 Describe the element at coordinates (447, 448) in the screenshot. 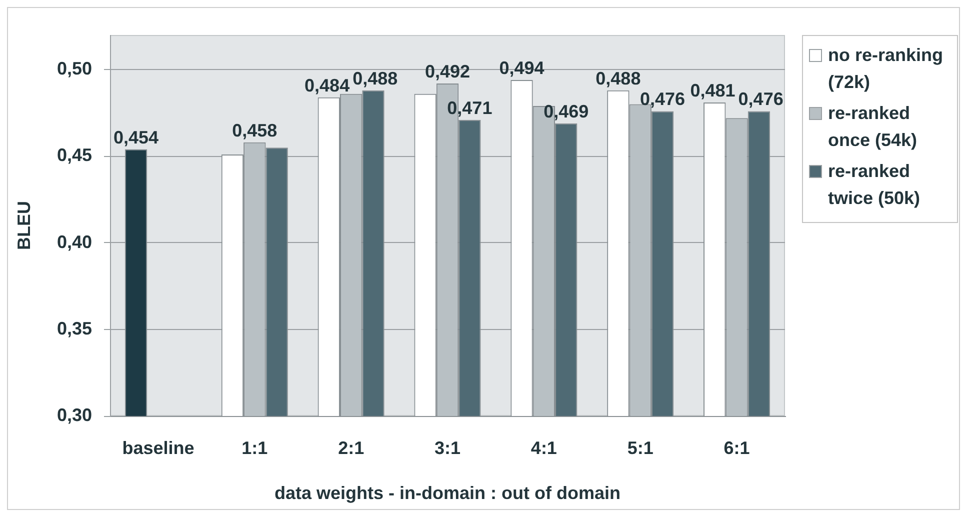

I see `x-tick-label: 3:1` at that location.